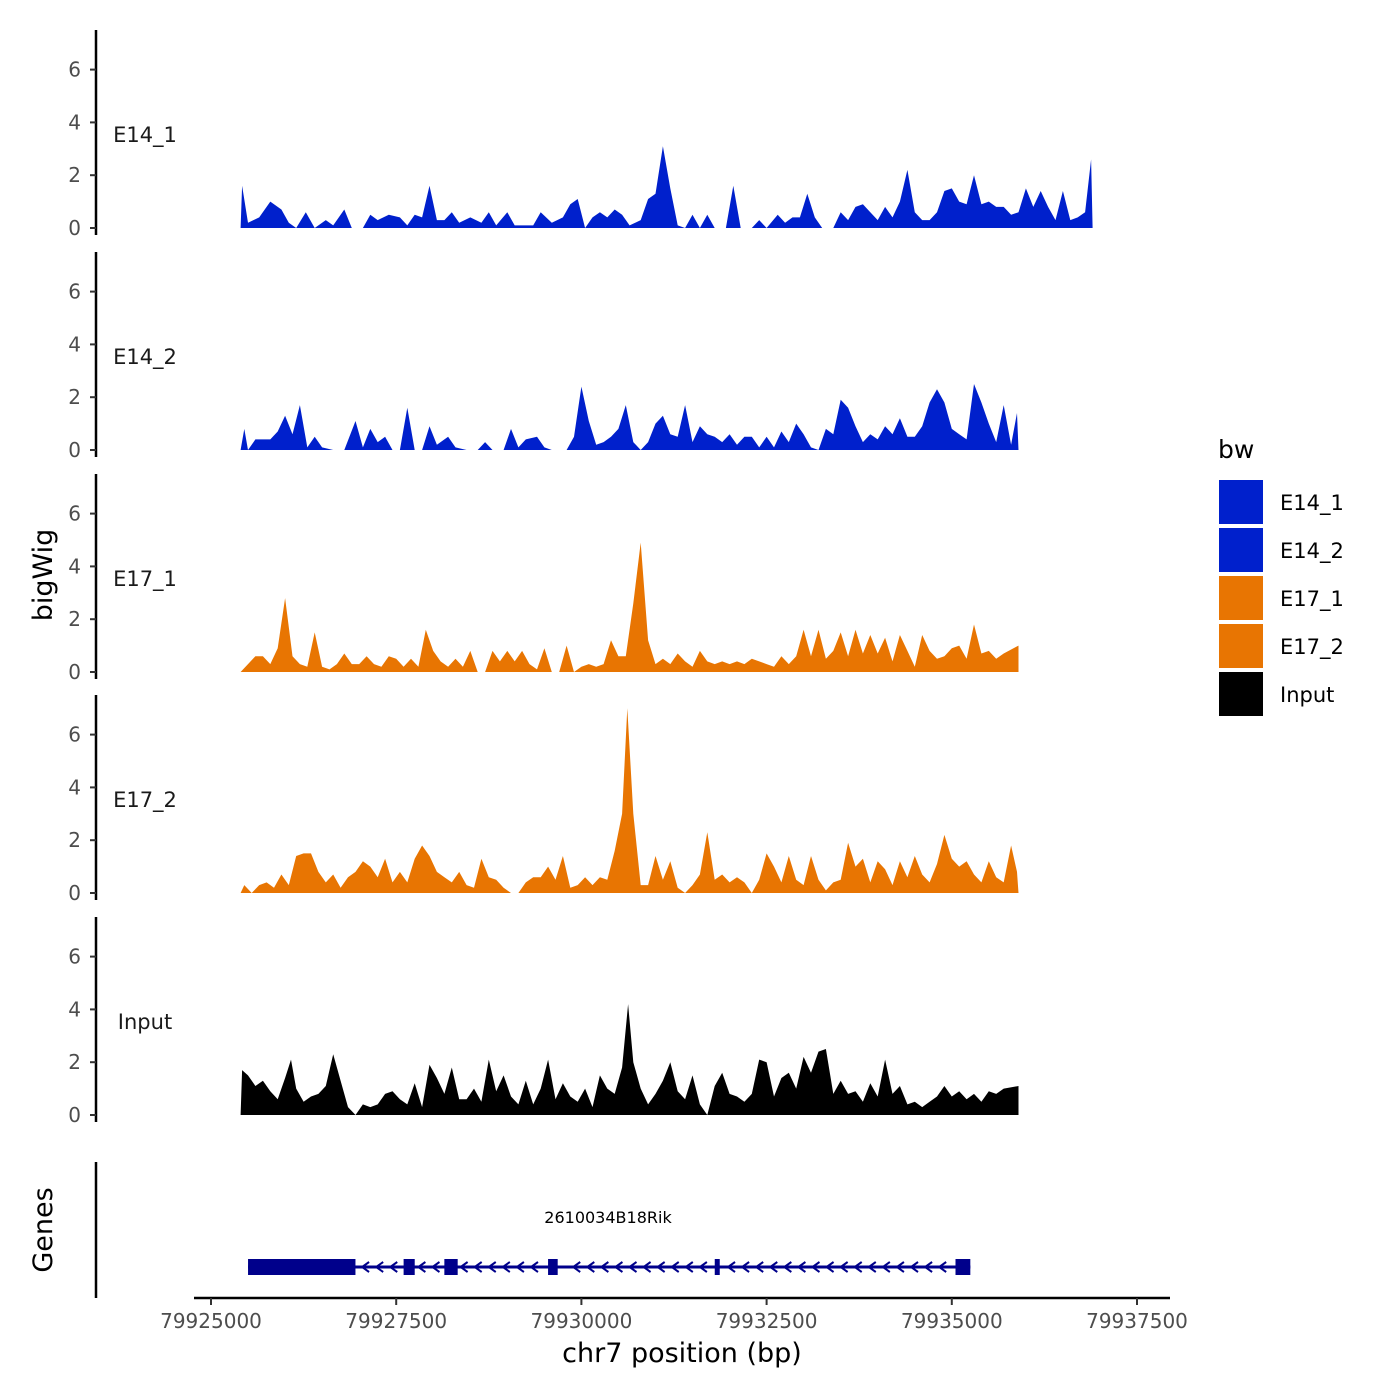 This screenshot has width=1400, height=1400. Describe the element at coordinates (145, 800) in the screenshot. I see `track-label: E17_2` at that location.